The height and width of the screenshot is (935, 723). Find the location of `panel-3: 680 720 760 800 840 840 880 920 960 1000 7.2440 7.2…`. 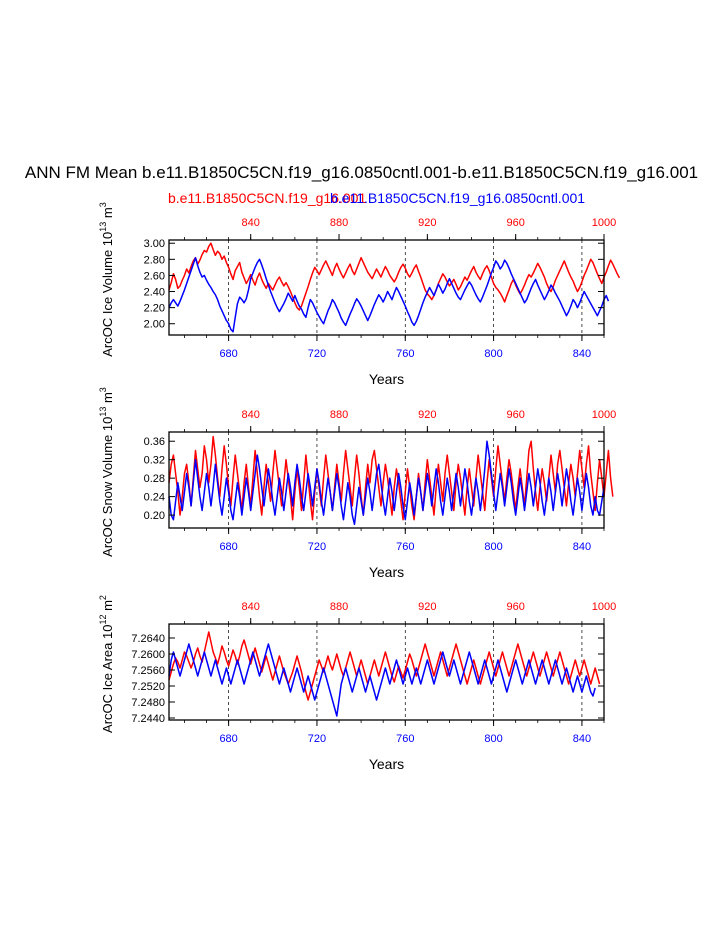

panel-3: 680 720 760 800 840 840 880 920 960 1000 7.2440 7.2… is located at coordinates (357, 683).